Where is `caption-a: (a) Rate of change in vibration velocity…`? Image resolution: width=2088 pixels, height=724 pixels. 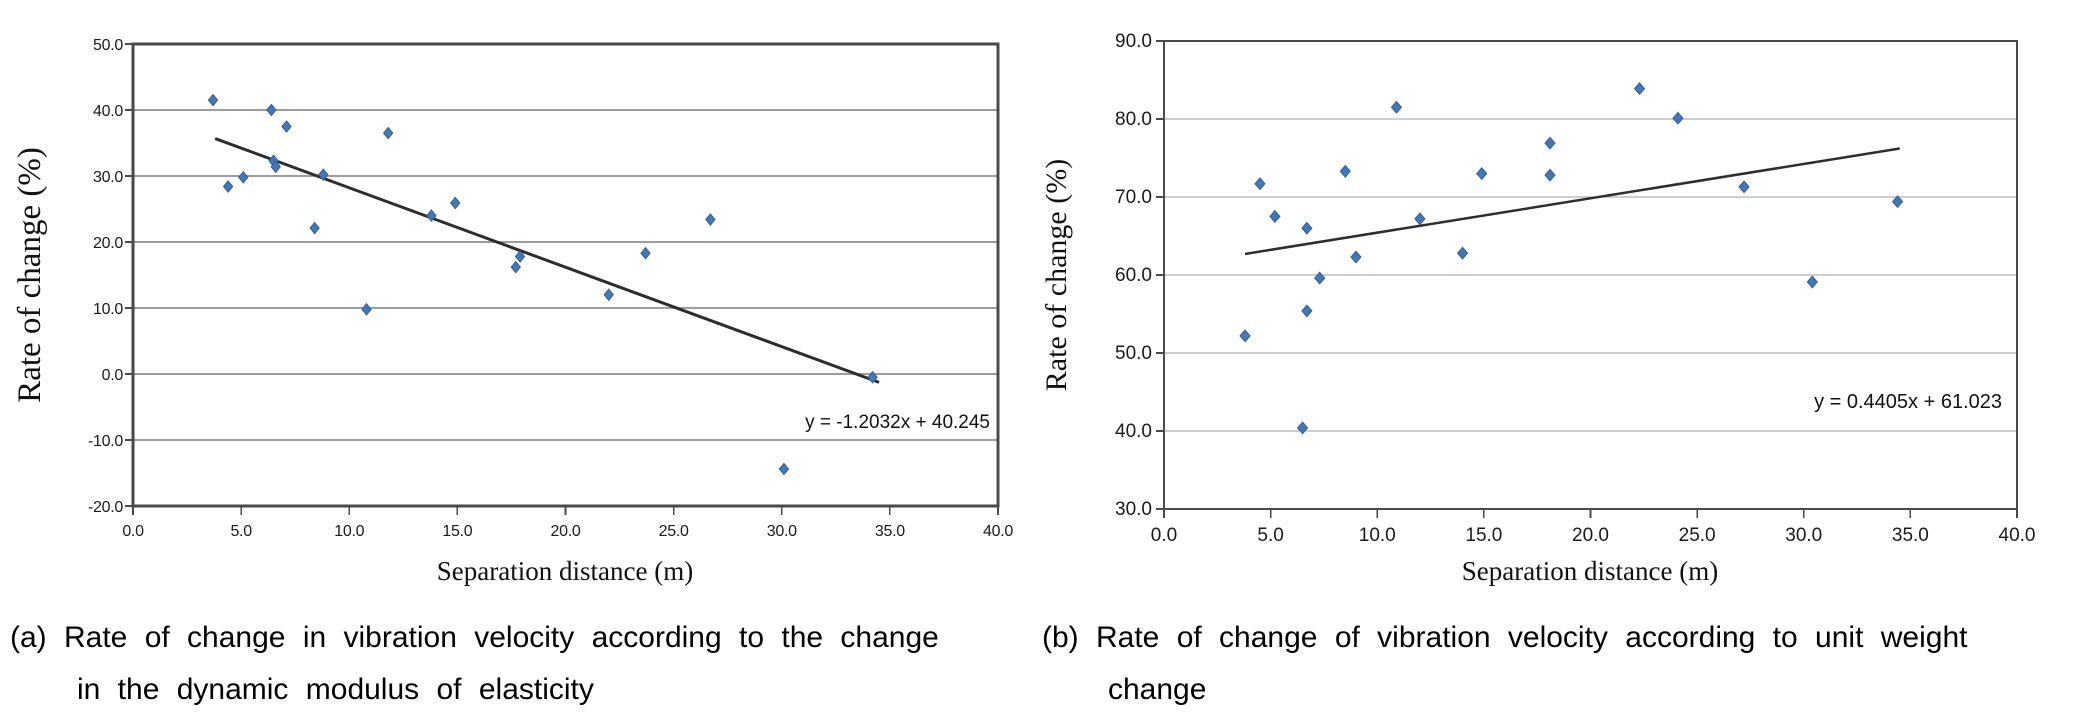 caption-a: (a) Rate of change in vibration velocity… is located at coordinates (474, 664).